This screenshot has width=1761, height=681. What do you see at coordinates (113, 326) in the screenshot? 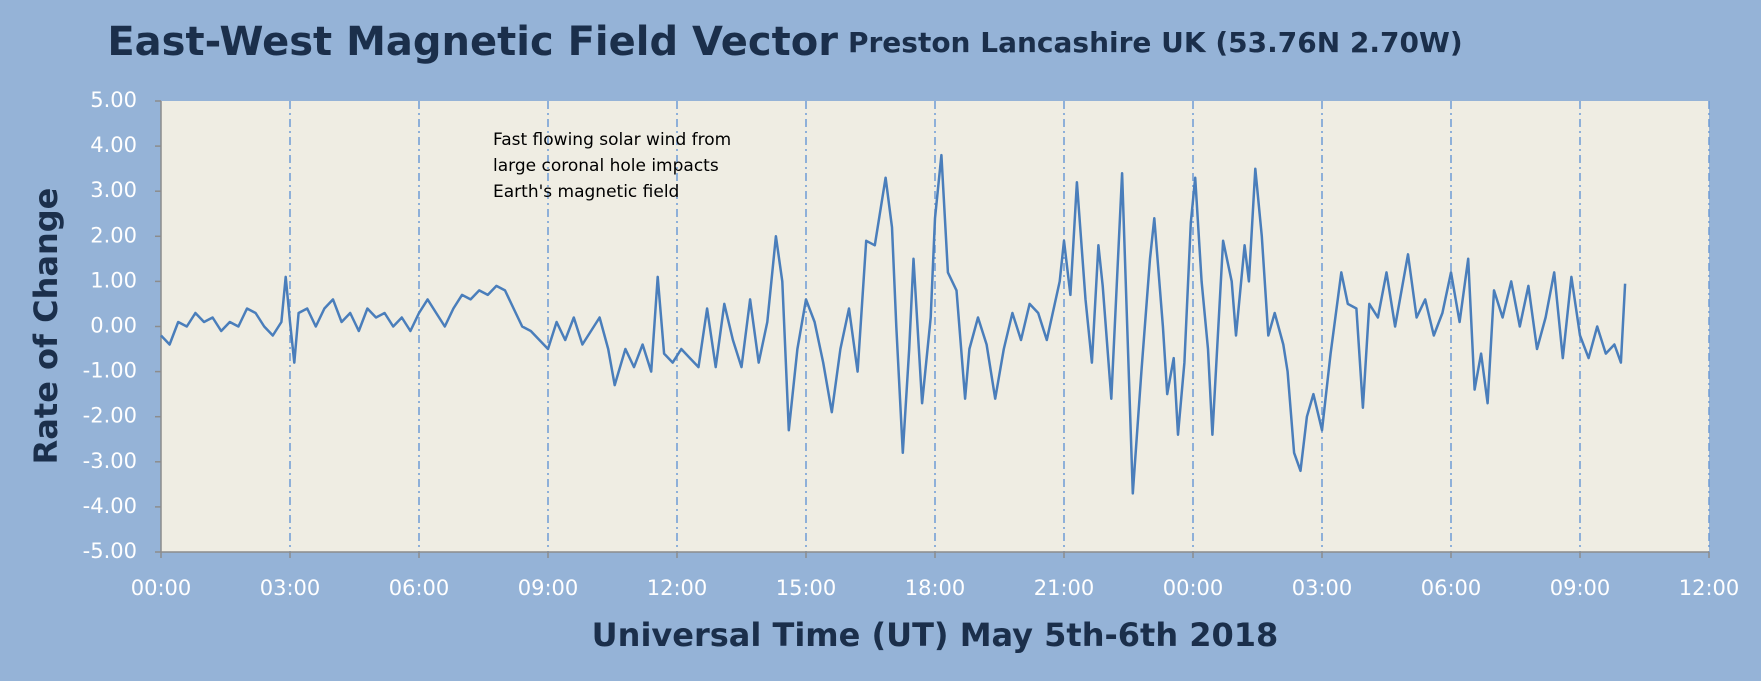
I see `y-tick-label: 0.00` at bounding box center [113, 326].